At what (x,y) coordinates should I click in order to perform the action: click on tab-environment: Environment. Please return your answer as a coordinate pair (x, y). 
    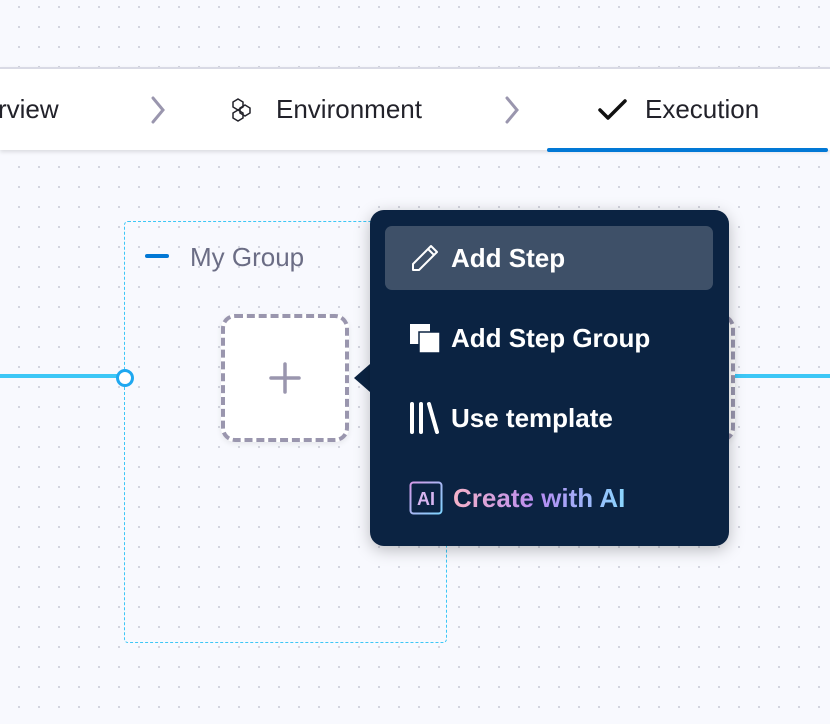
    Looking at the image, I should click on (326, 109).